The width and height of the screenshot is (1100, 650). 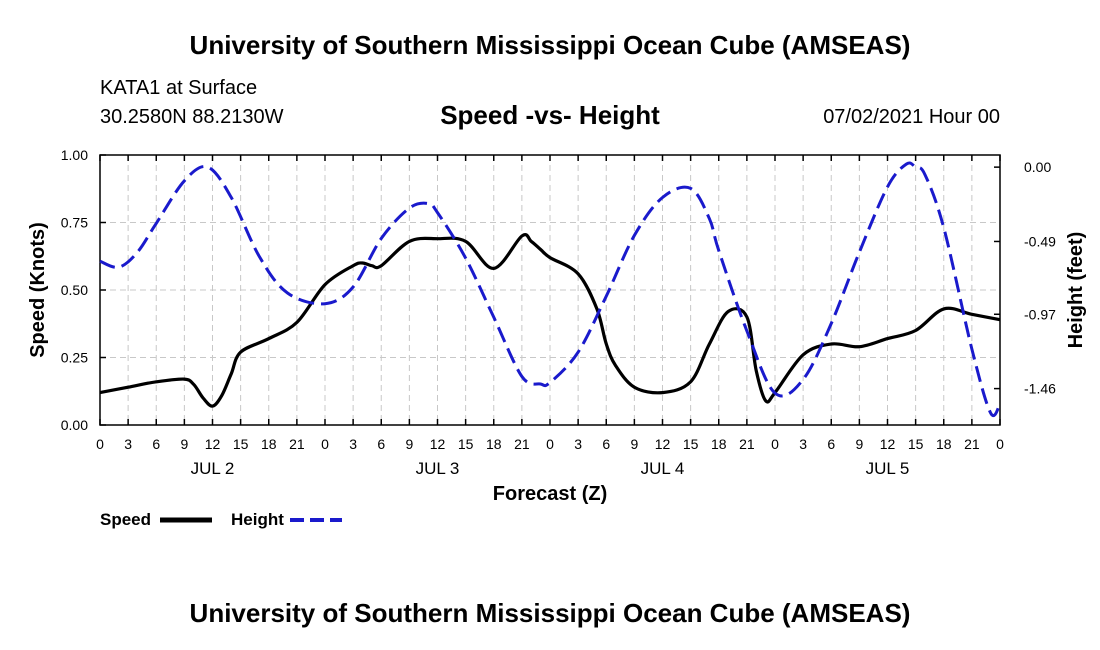 I want to click on x-day-label: JUL 5, so click(x=888, y=468).